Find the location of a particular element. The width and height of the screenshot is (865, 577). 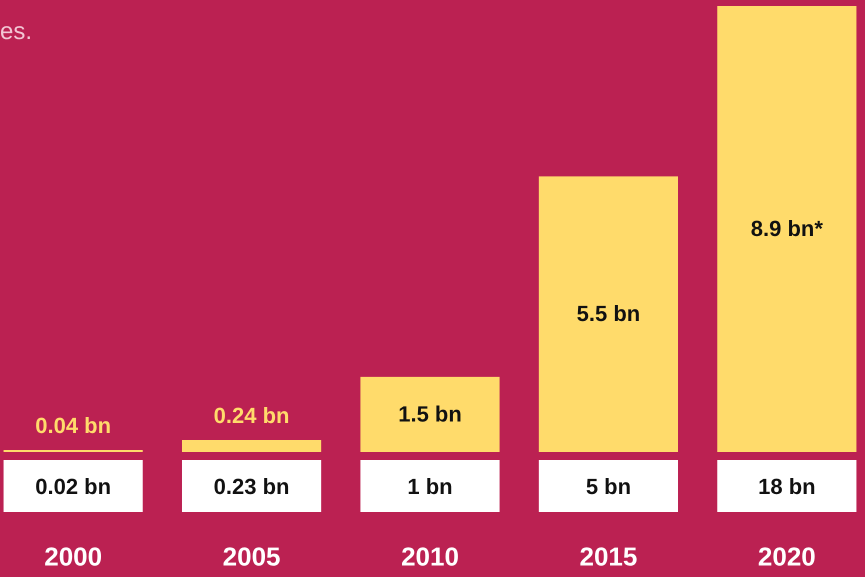

data-label: 0.24 bn is located at coordinates (252, 415).